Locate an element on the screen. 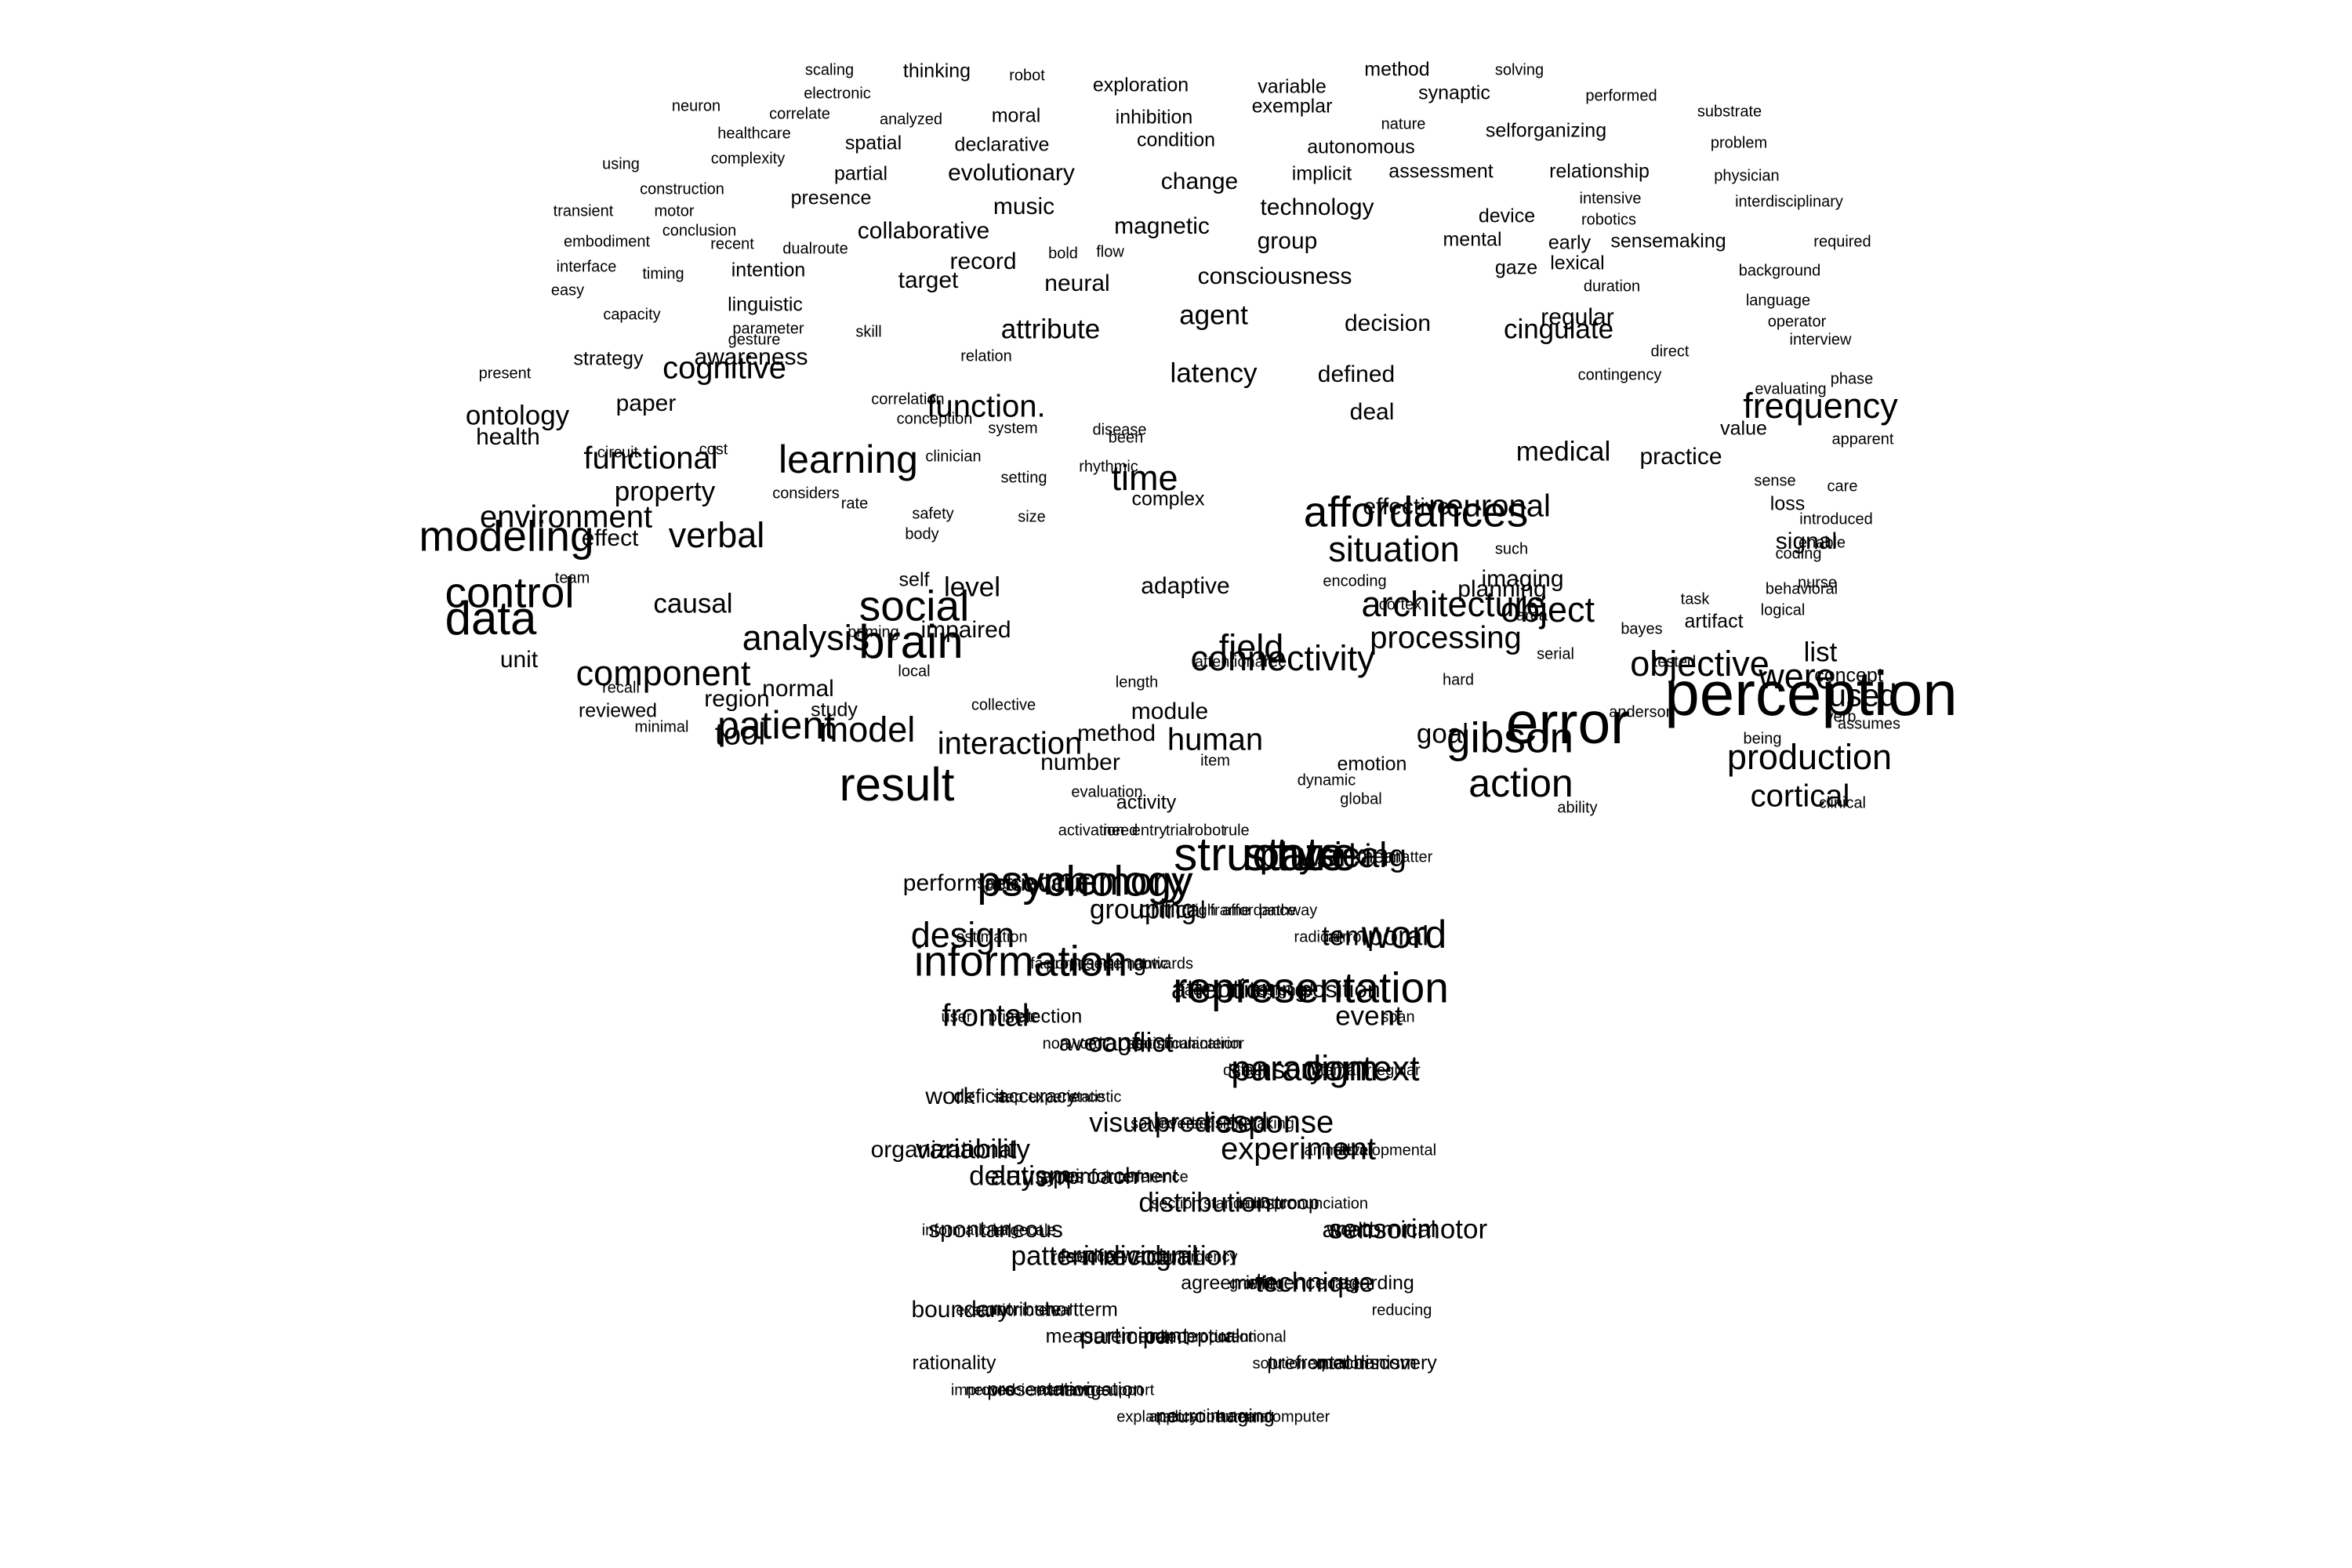  word: anatomical is located at coordinates (1379, 1230).